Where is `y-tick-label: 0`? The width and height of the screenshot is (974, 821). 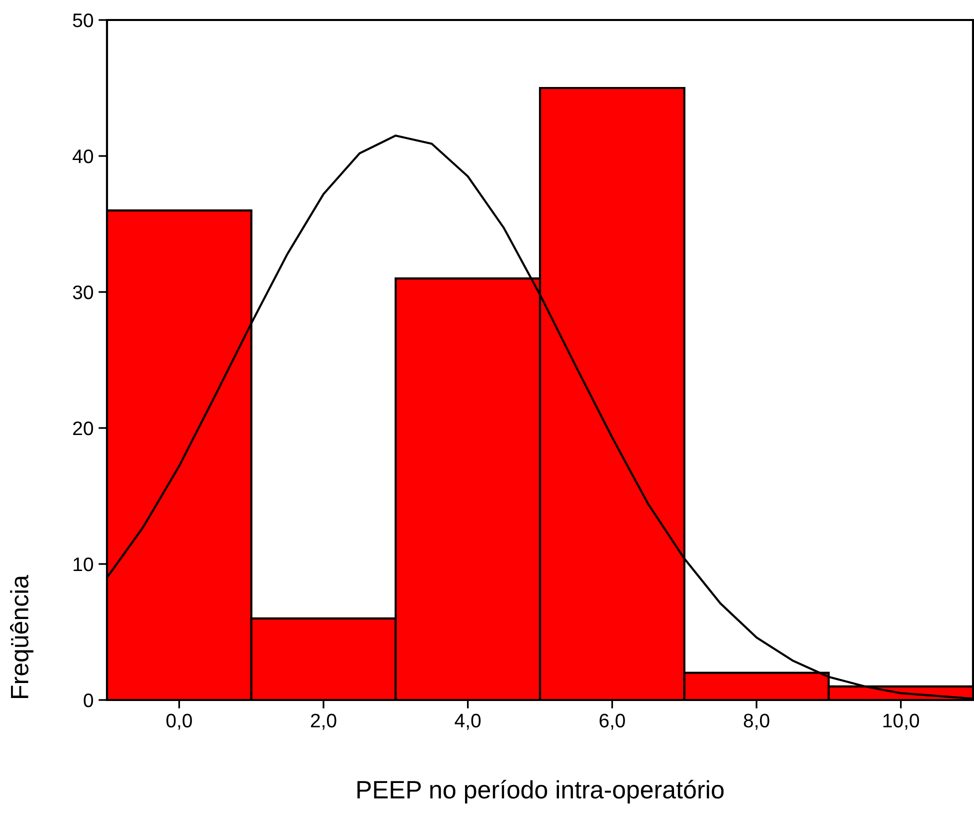 y-tick-label: 0 is located at coordinates (89, 700).